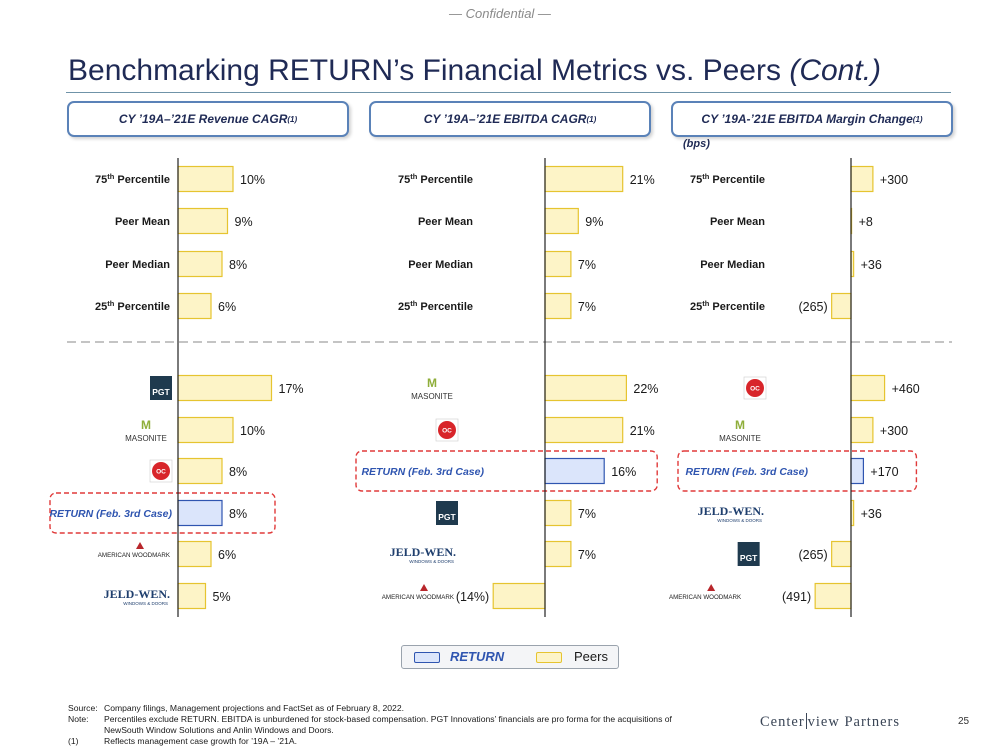 This screenshot has width=1000, height=750. I want to click on data-label: (491), so click(796, 597).